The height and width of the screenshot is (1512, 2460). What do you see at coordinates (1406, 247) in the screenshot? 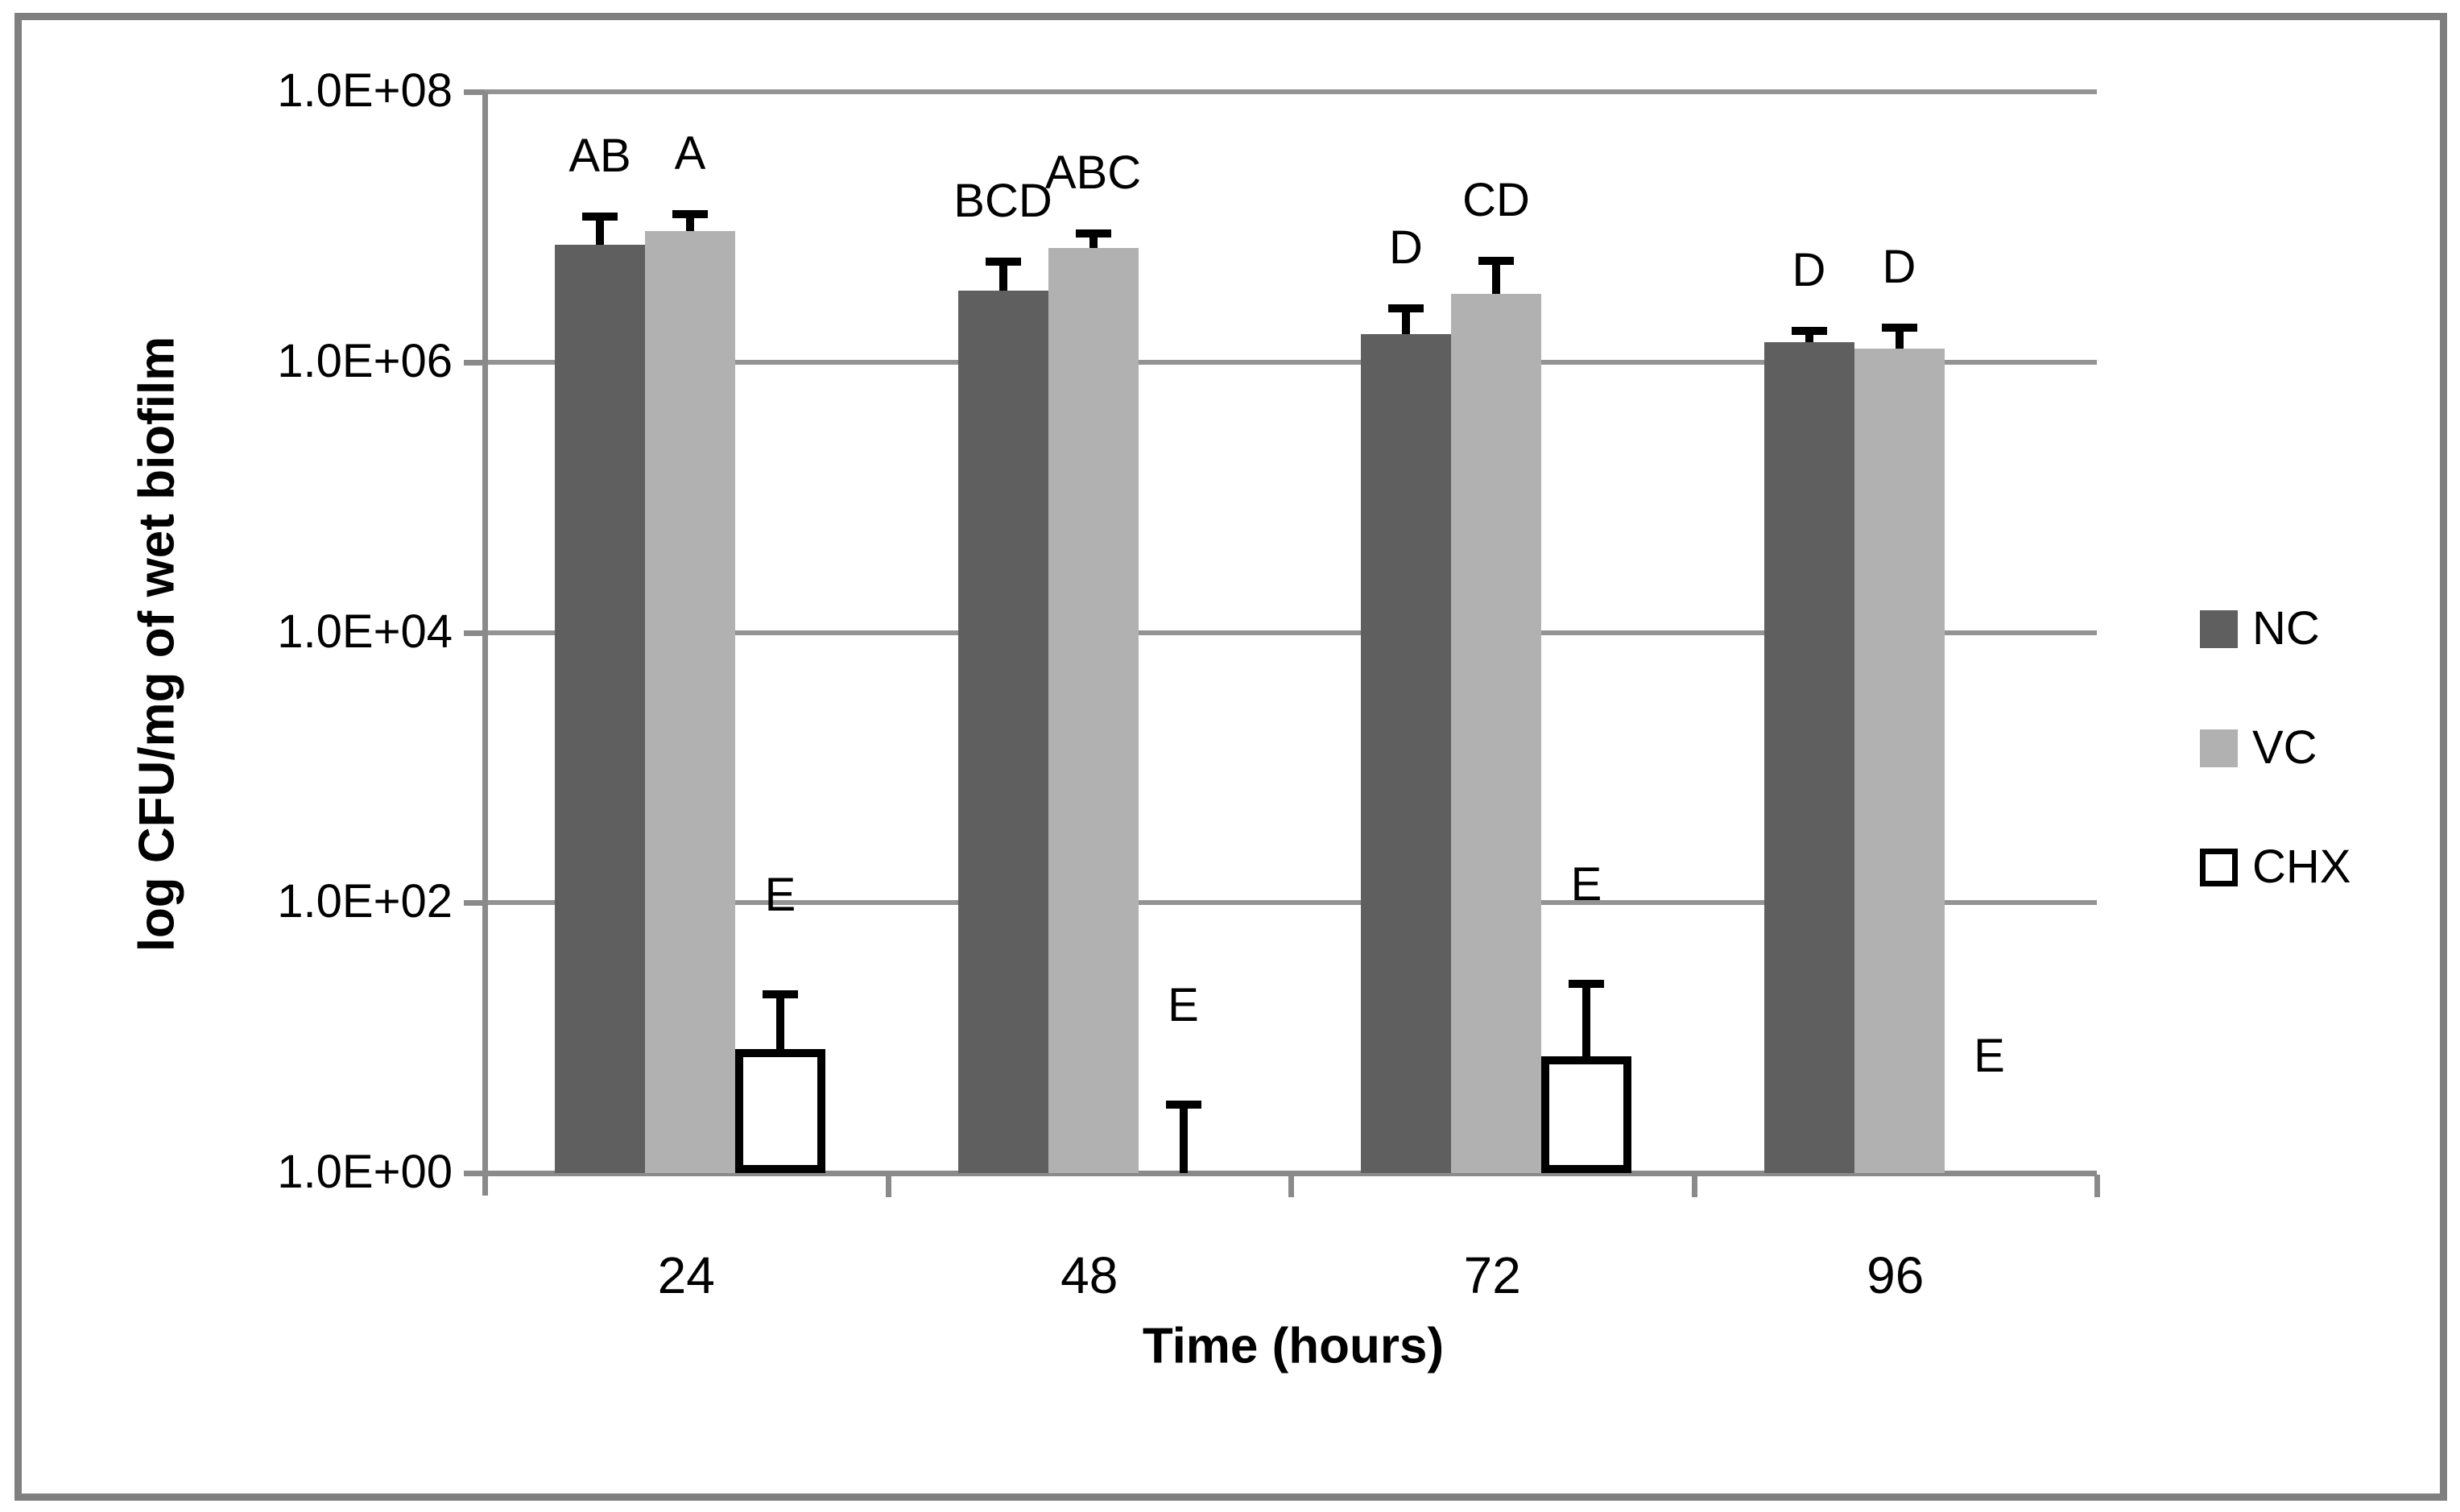
I see `sig-letter-nc-72: D` at bounding box center [1406, 247].